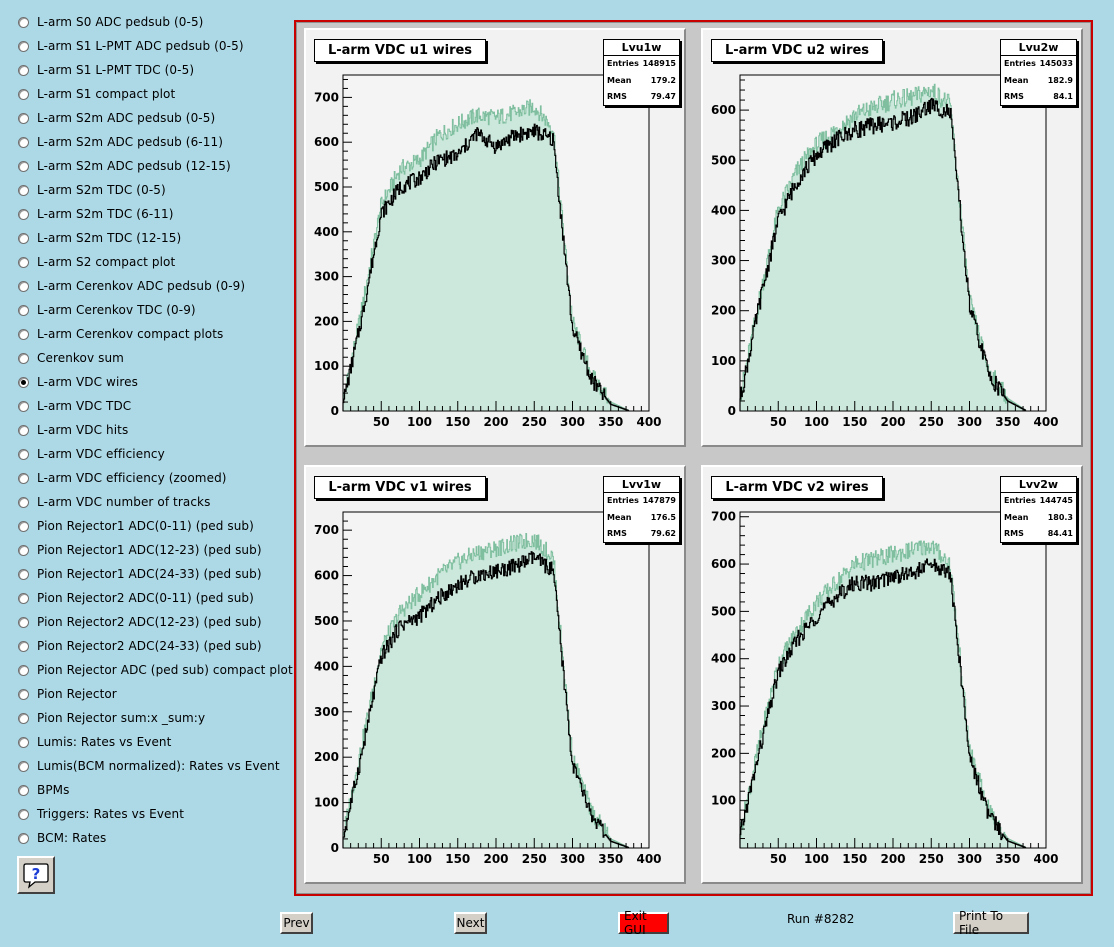 This screenshot has width=1114, height=947. I want to click on menu-item: Pion Rejector2 ADC(24-33) (ped sub), so click(140, 646).